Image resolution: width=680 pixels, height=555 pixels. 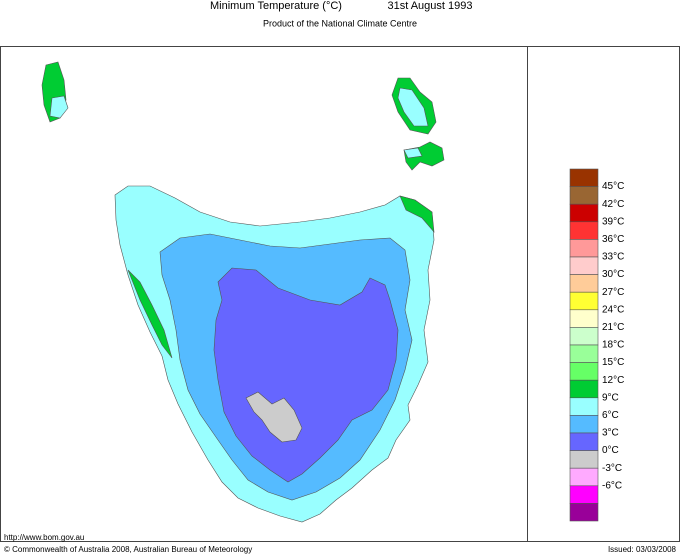 I want to click on northeast-strip, so click(x=417, y=214).